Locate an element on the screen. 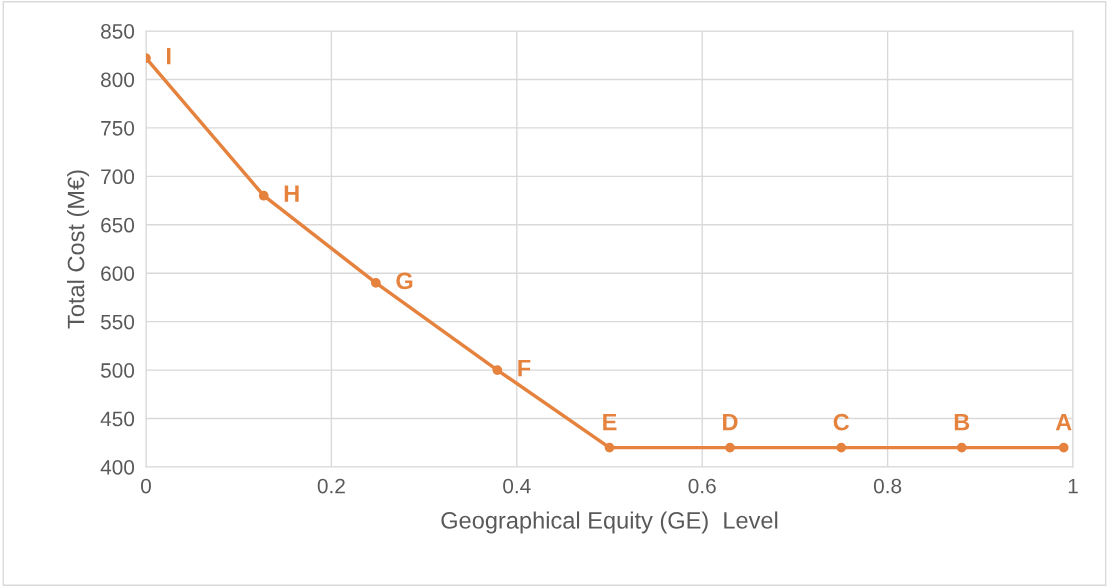  annotation: F is located at coordinates (524, 368).